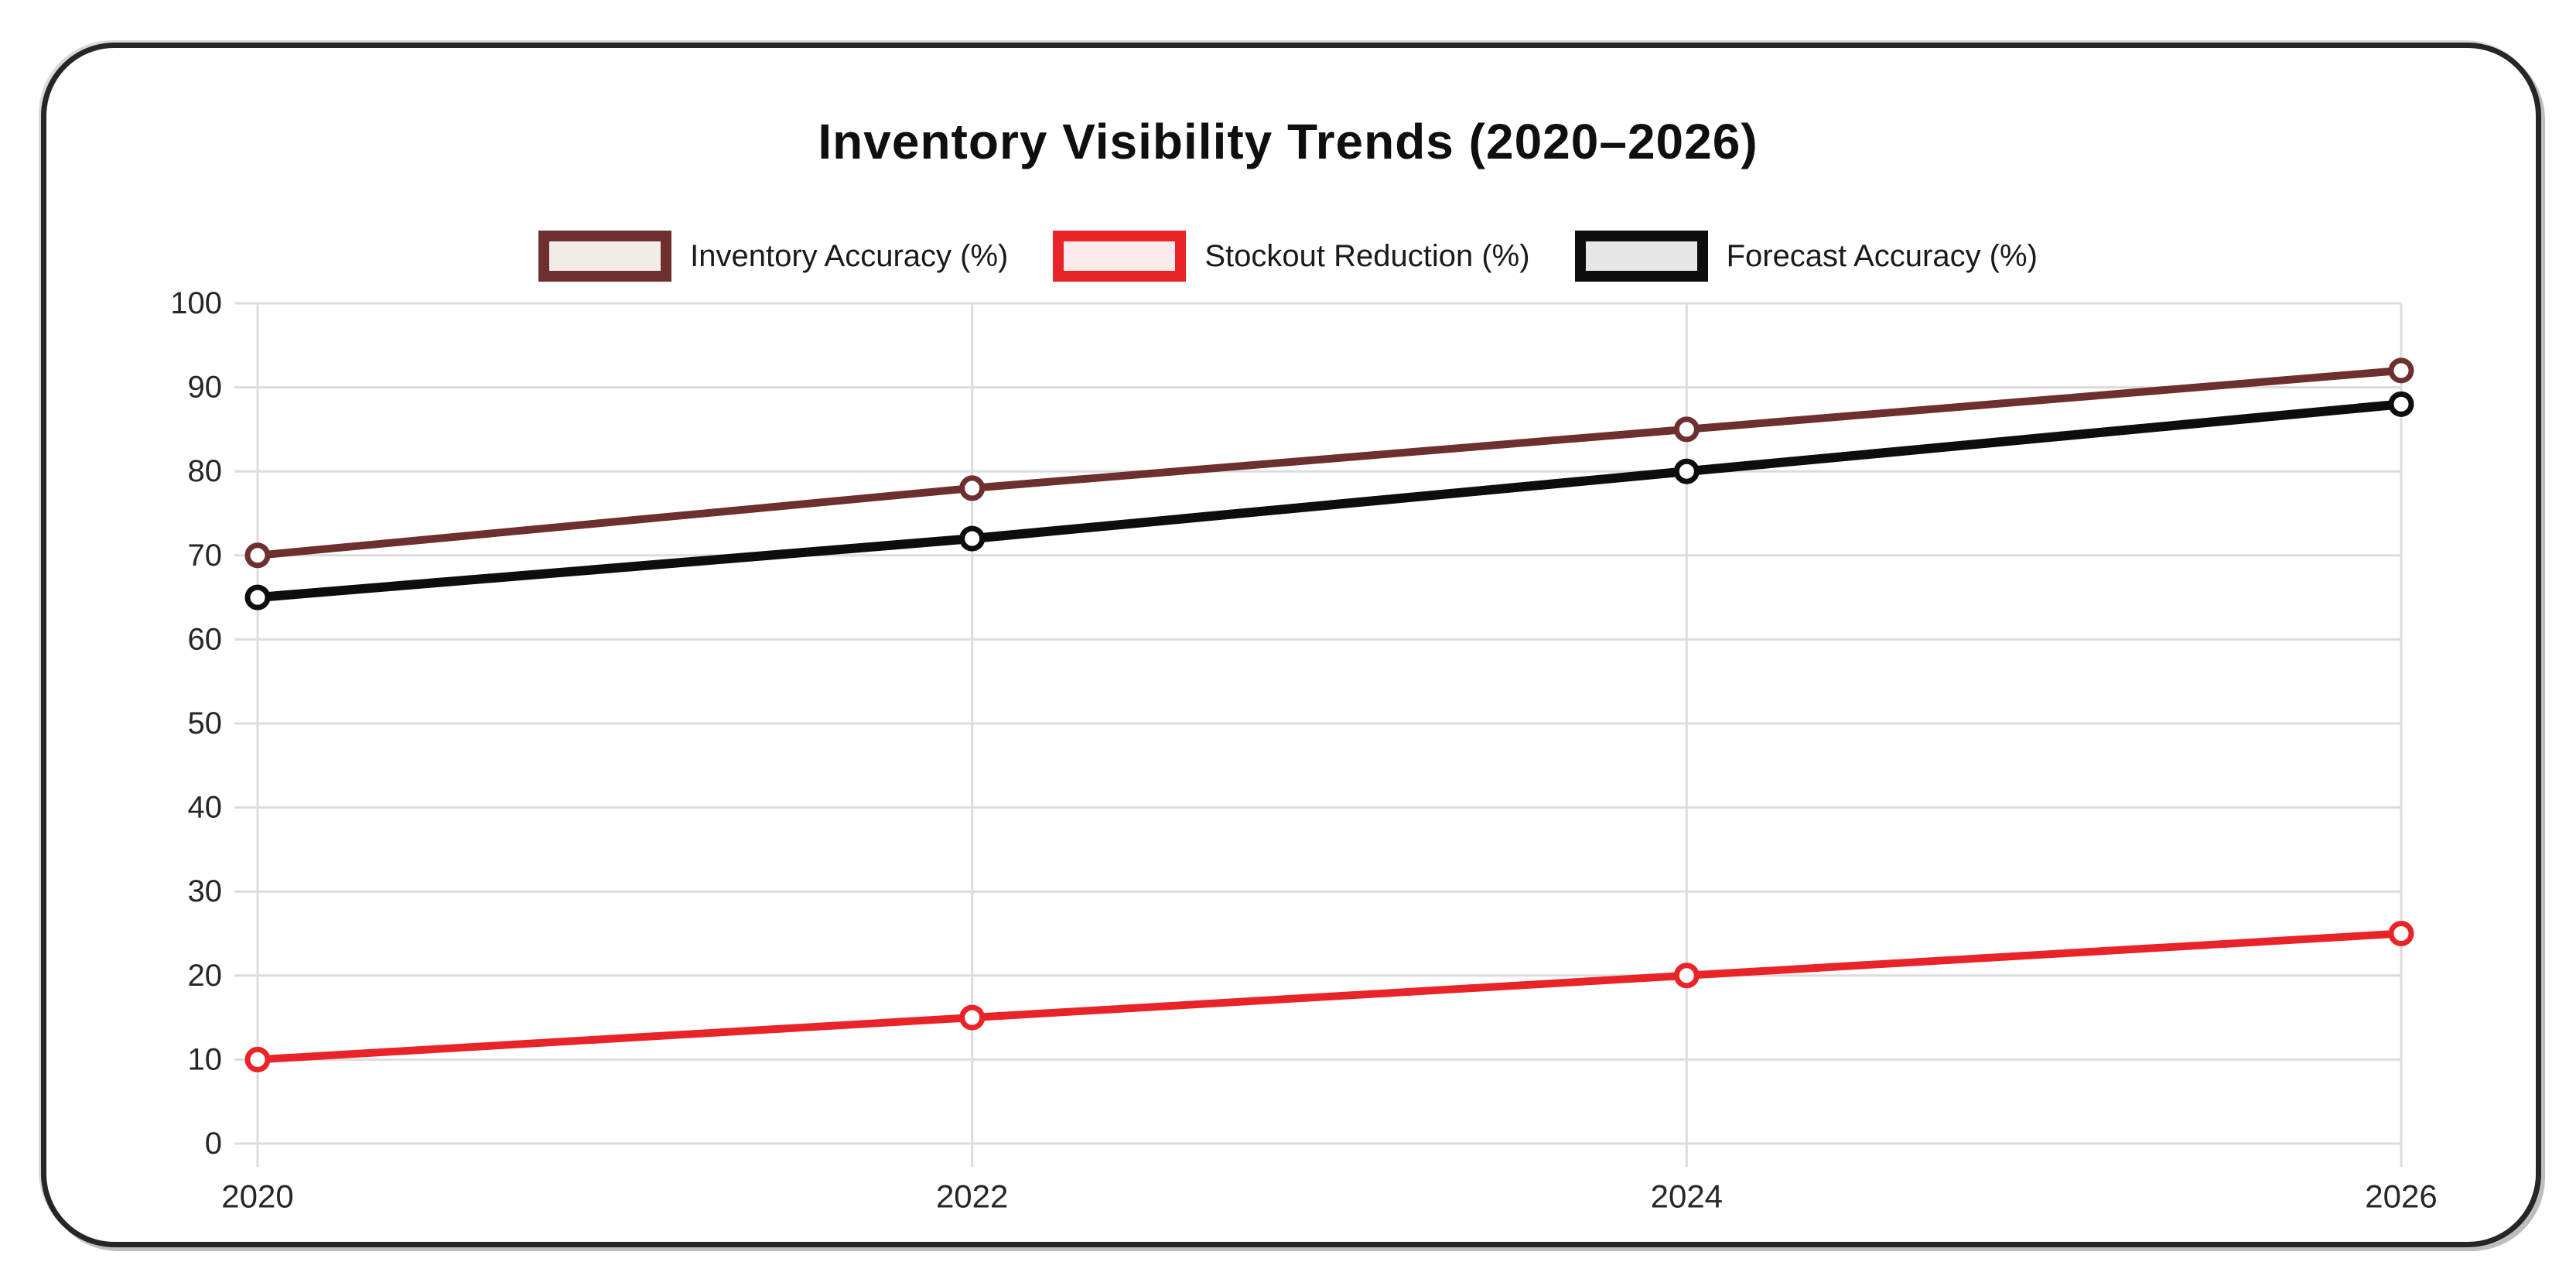 This screenshot has height=1279, width=2576. What do you see at coordinates (972, 538) in the screenshot?
I see `data-point-forecast-accuracy-2022` at bounding box center [972, 538].